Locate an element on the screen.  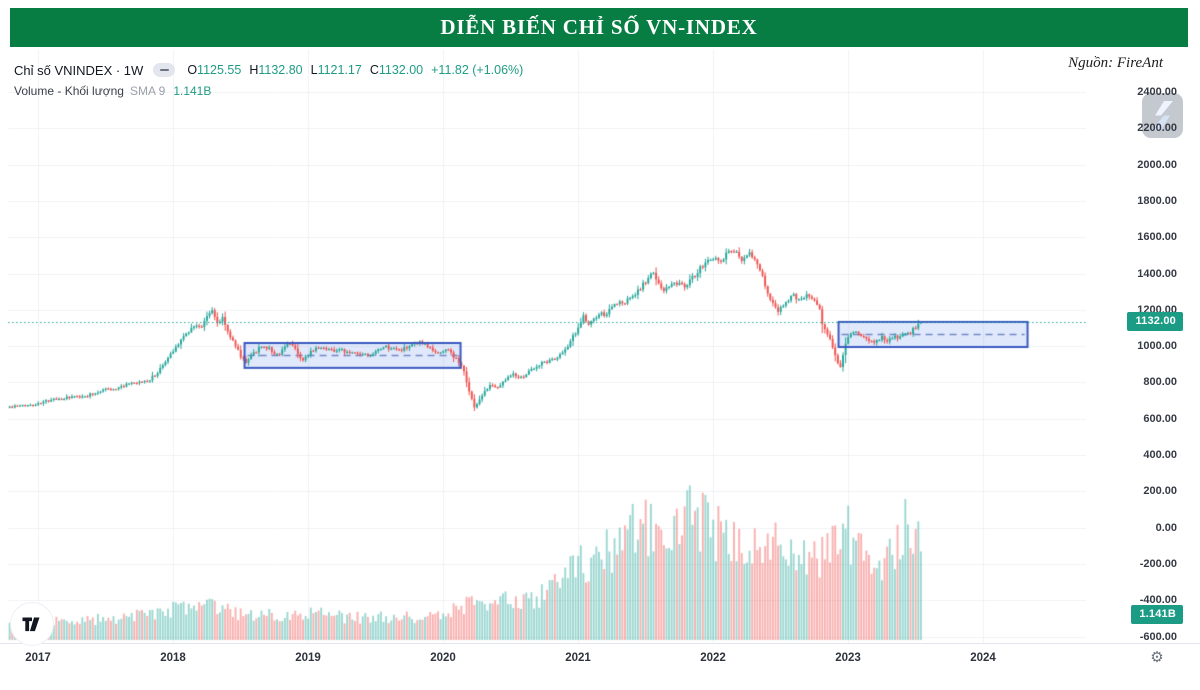
sma-label: SMA 9 is located at coordinates (147, 91).